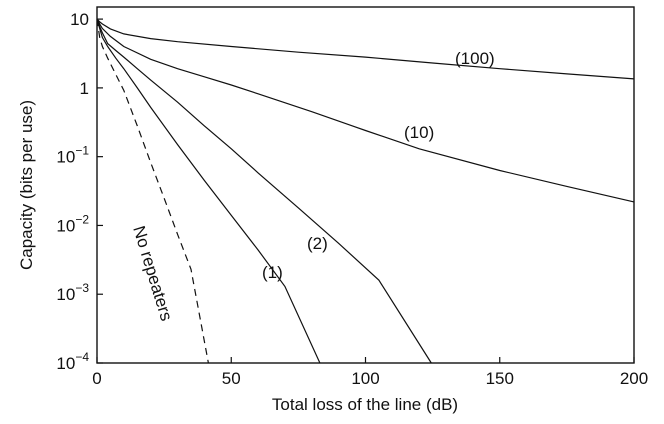  What do you see at coordinates (365, 378) in the screenshot?
I see `x-tick-label-2: 100` at bounding box center [365, 378].